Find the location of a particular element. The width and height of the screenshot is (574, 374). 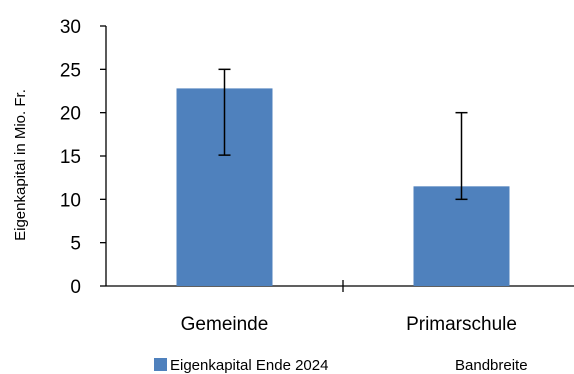

y-tick-label: 20 is located at coordinates (70, 114).